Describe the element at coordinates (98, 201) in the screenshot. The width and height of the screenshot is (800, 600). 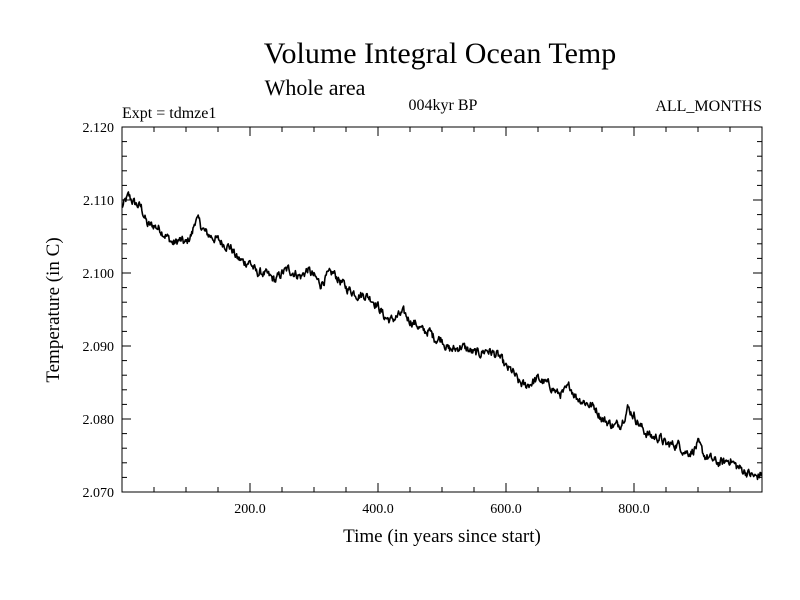
I see `y-tick-label: 2.110` at that location.